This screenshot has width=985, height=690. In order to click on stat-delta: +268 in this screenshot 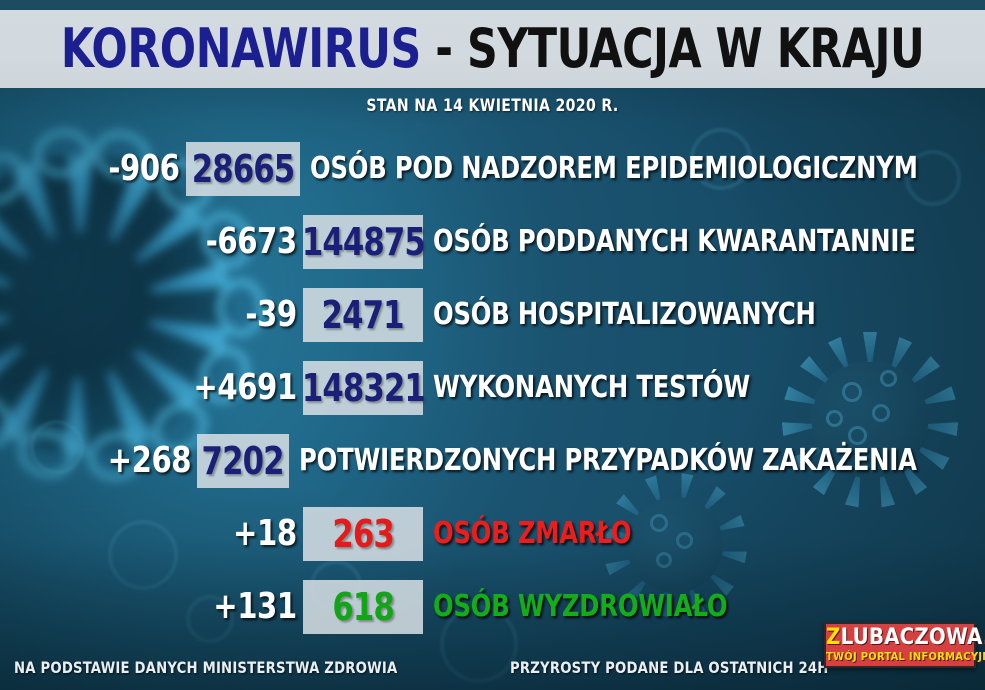, I will do `click(149, 460)`.